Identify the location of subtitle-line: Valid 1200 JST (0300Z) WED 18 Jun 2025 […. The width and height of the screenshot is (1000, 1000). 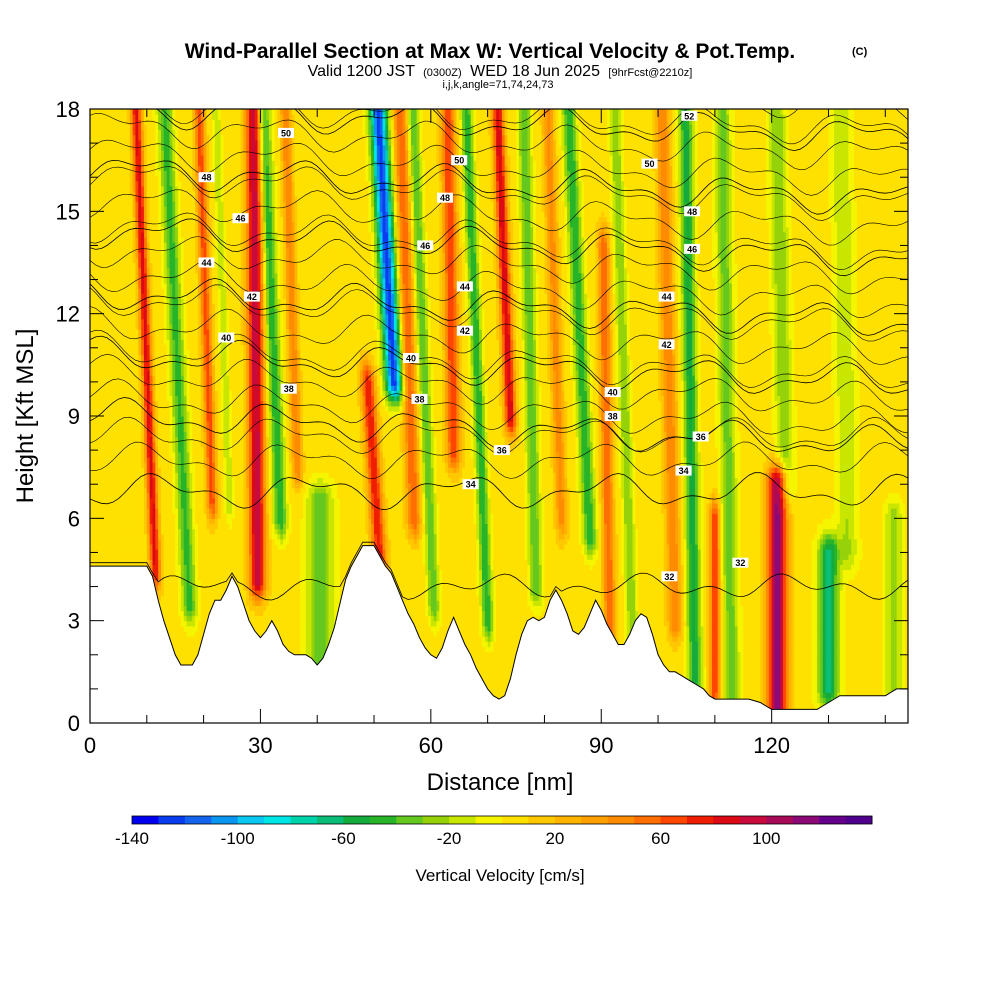
(500, 71).